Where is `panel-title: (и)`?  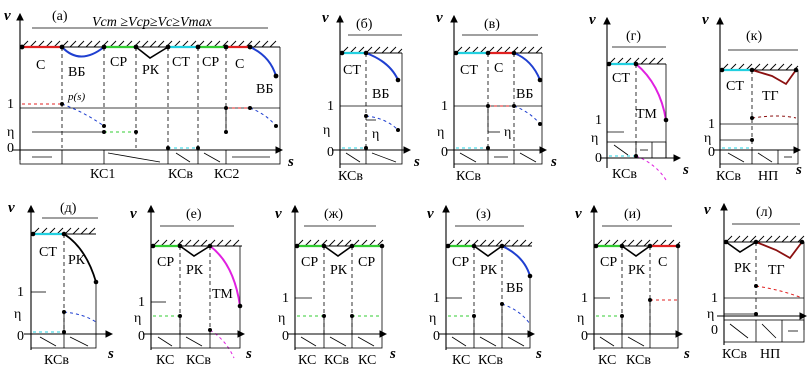 panel-title: (и) is located at coordinates (632, 214).